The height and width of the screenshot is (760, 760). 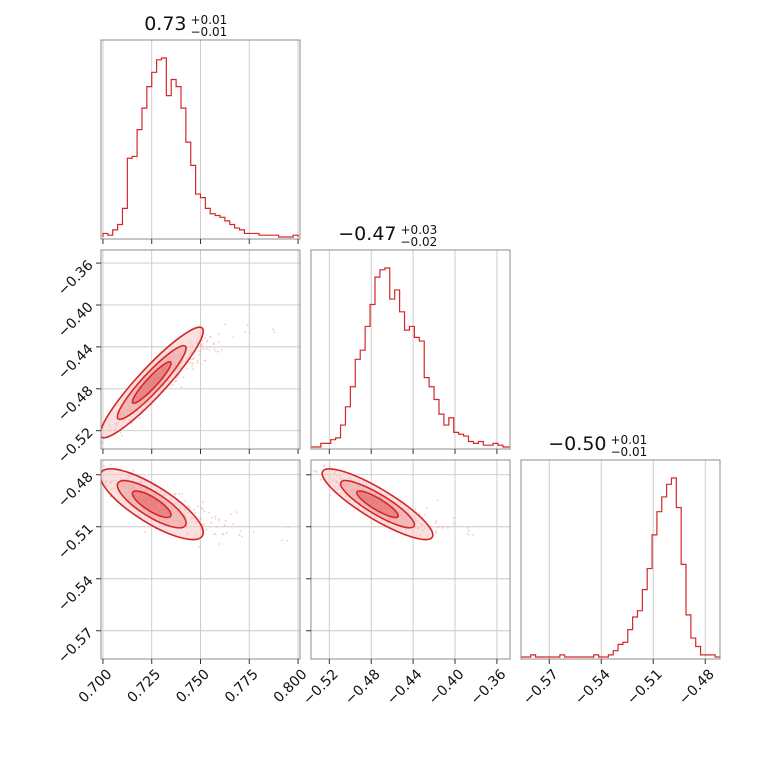 What do you see at coordinates (489, 687) in the screenshot?
I see `x-tick-label: −0.36` at bounding box center [489, 687].